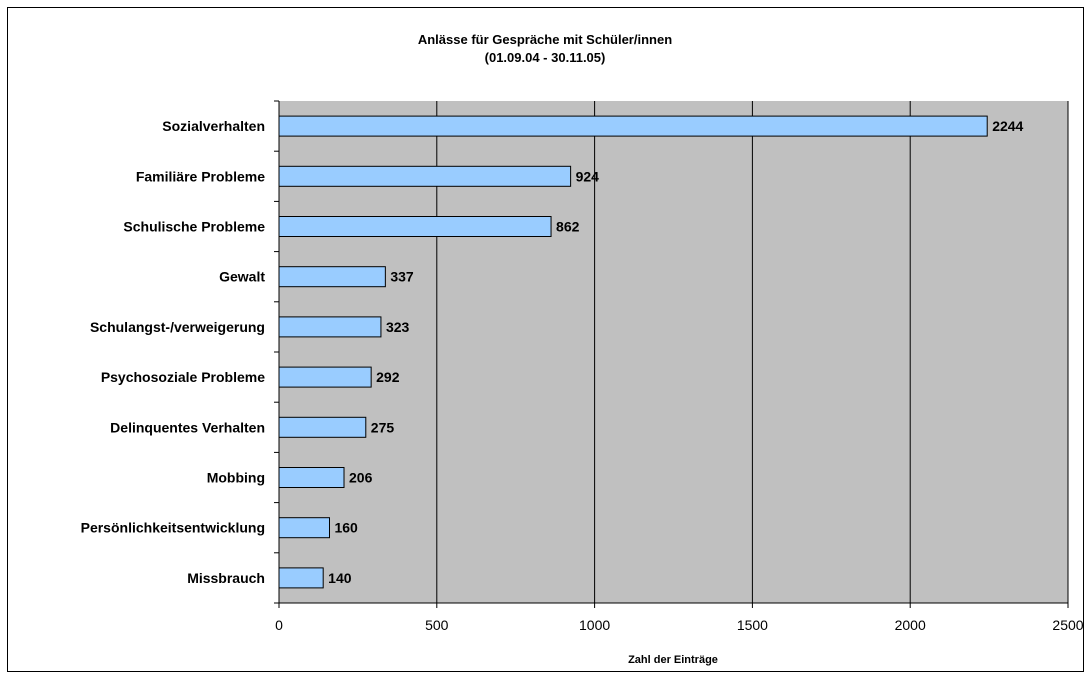 The image size is (1091, 679). What do you see at coordinates (226, 578) in the screenshot?
I see `category-label: Missbrauch` at bounding box center [226, 578].